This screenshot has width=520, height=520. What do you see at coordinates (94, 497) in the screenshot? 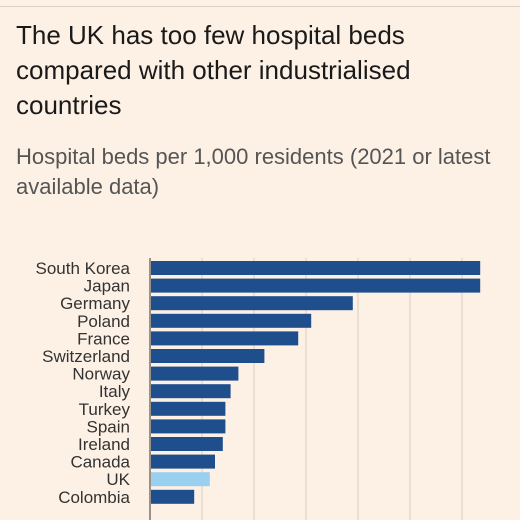
I see `category-label-colombia: Colombia` at bounding box center [94, 497].